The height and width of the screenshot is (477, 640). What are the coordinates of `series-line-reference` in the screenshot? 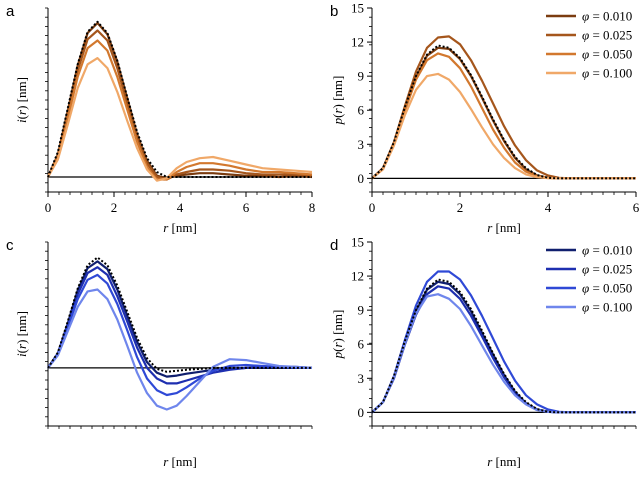 It's located at (179, 99).